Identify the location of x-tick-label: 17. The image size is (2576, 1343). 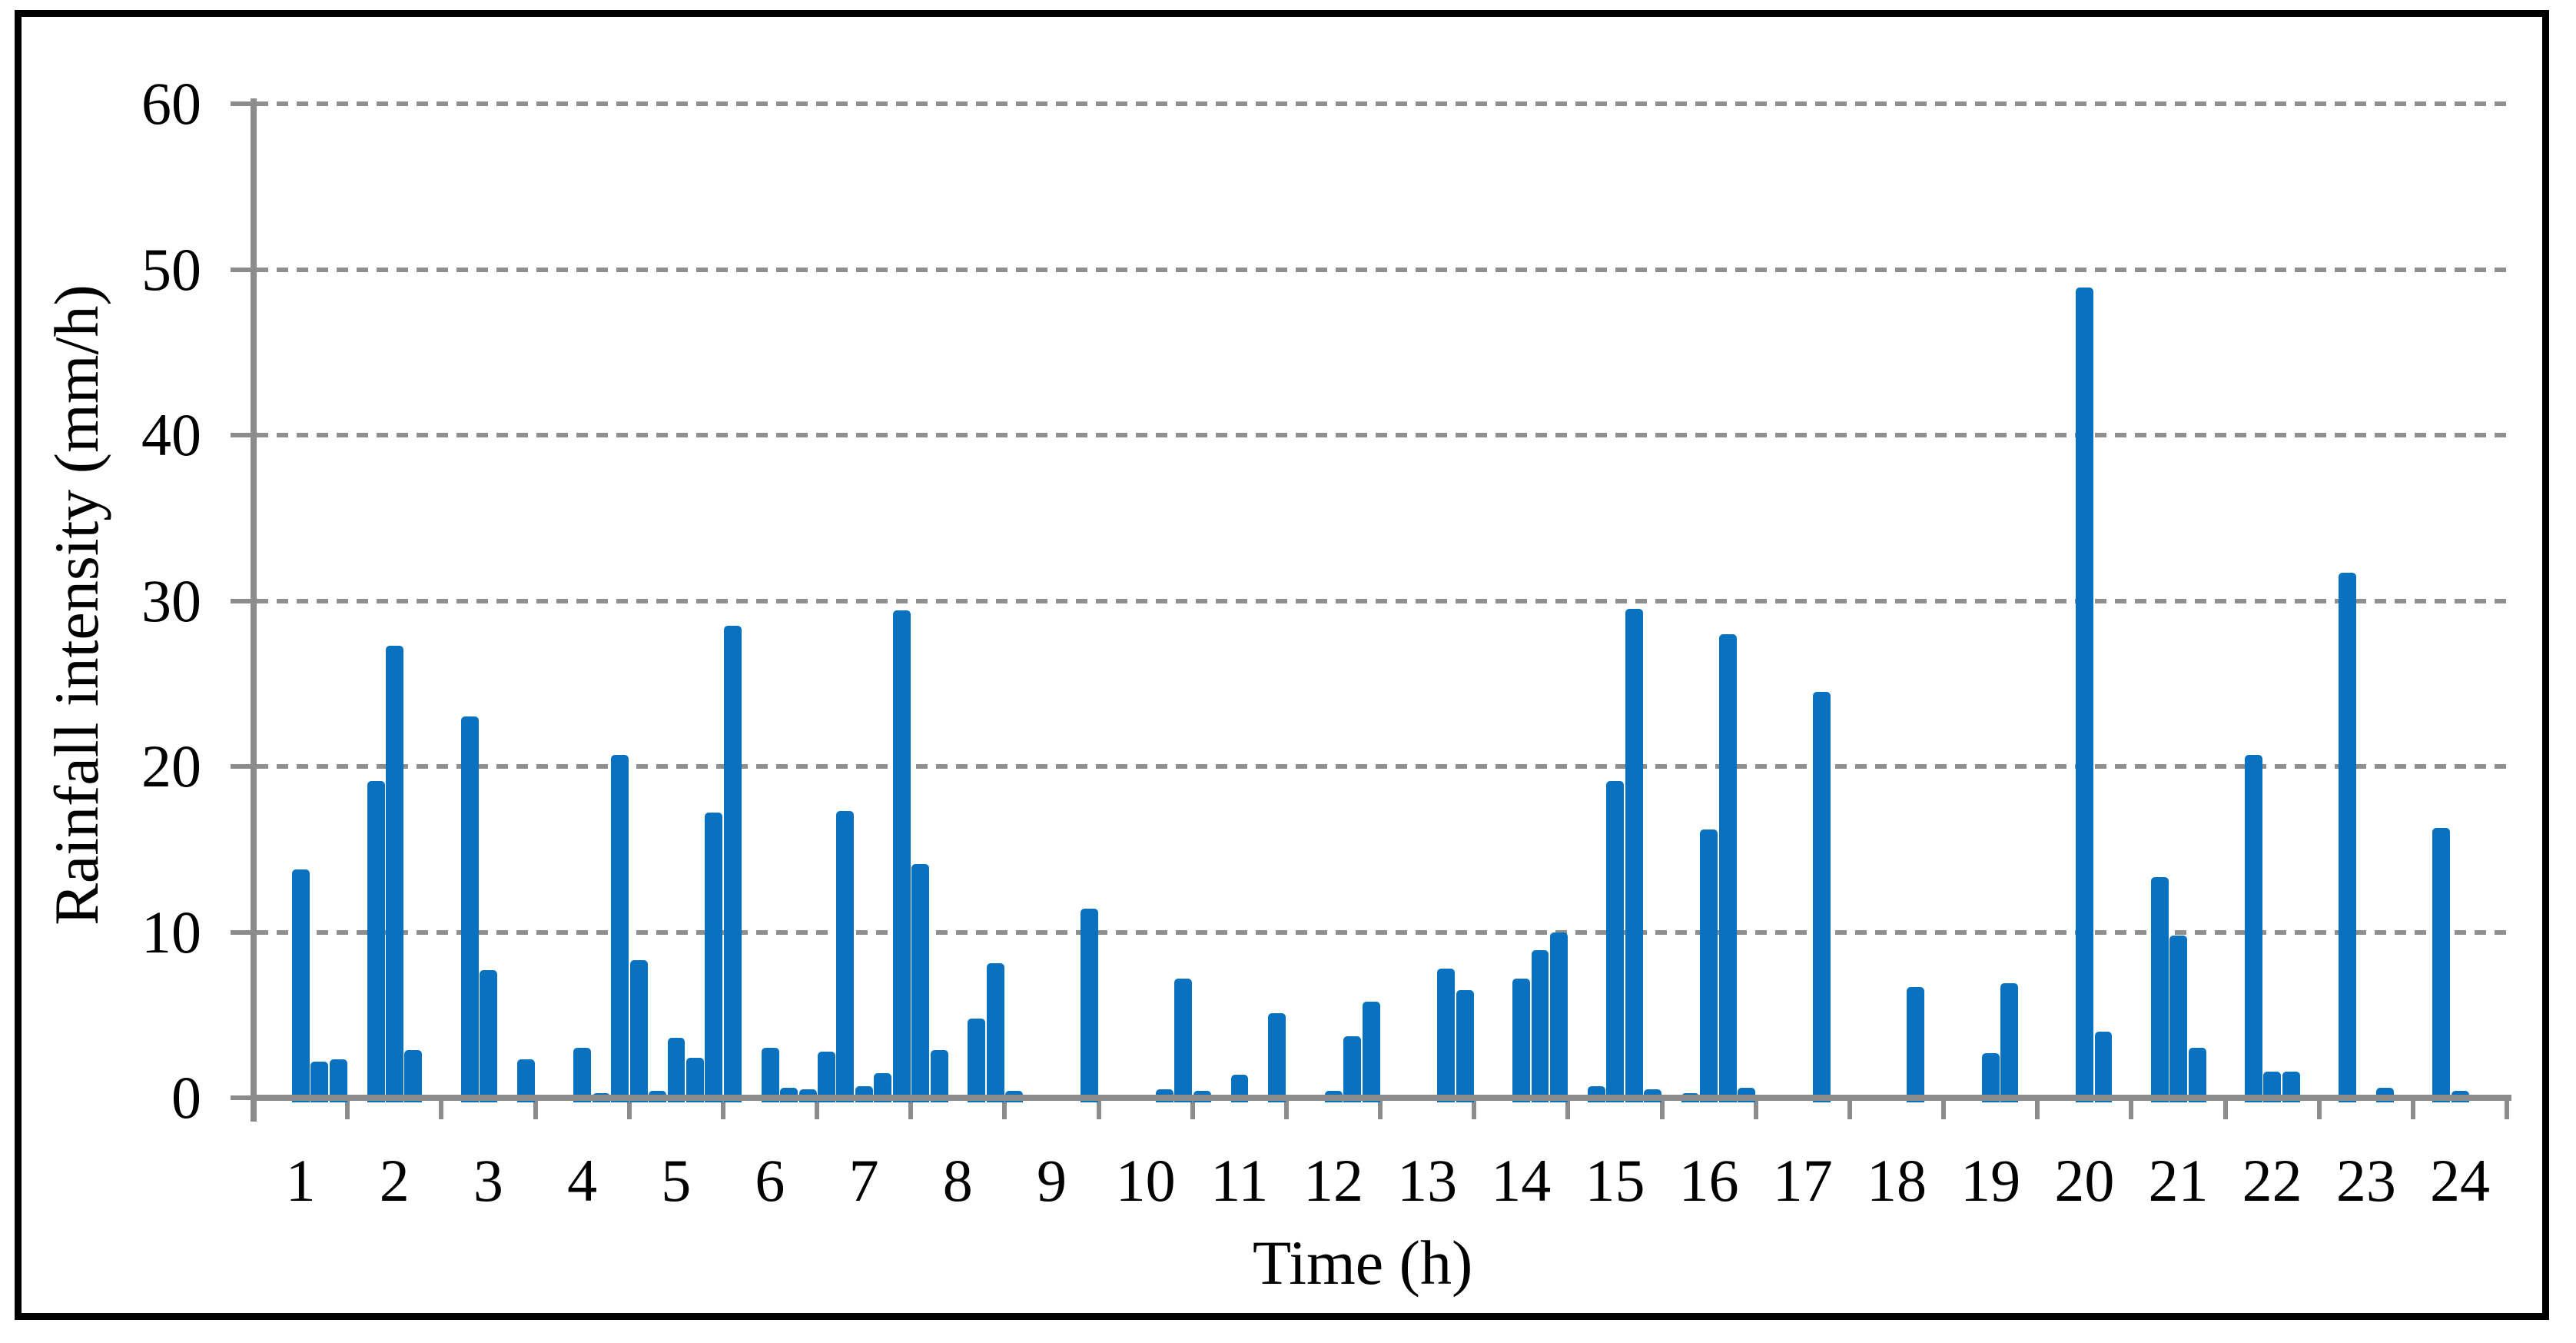
(1802, 1180).